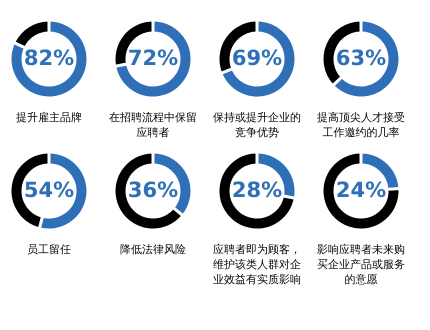  Describe the element at coordinates (153, 249) in the screenshot. I see `text: 降低法律风险` at that location.